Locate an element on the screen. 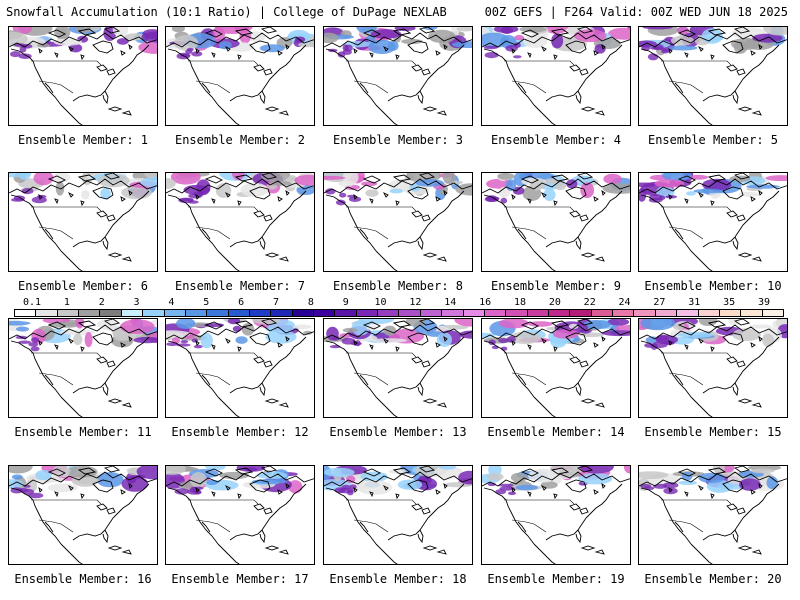 The height and width of the screenshot is (600, 800). colorbar-tick-label: 31 is located at coordinates (694, 302).